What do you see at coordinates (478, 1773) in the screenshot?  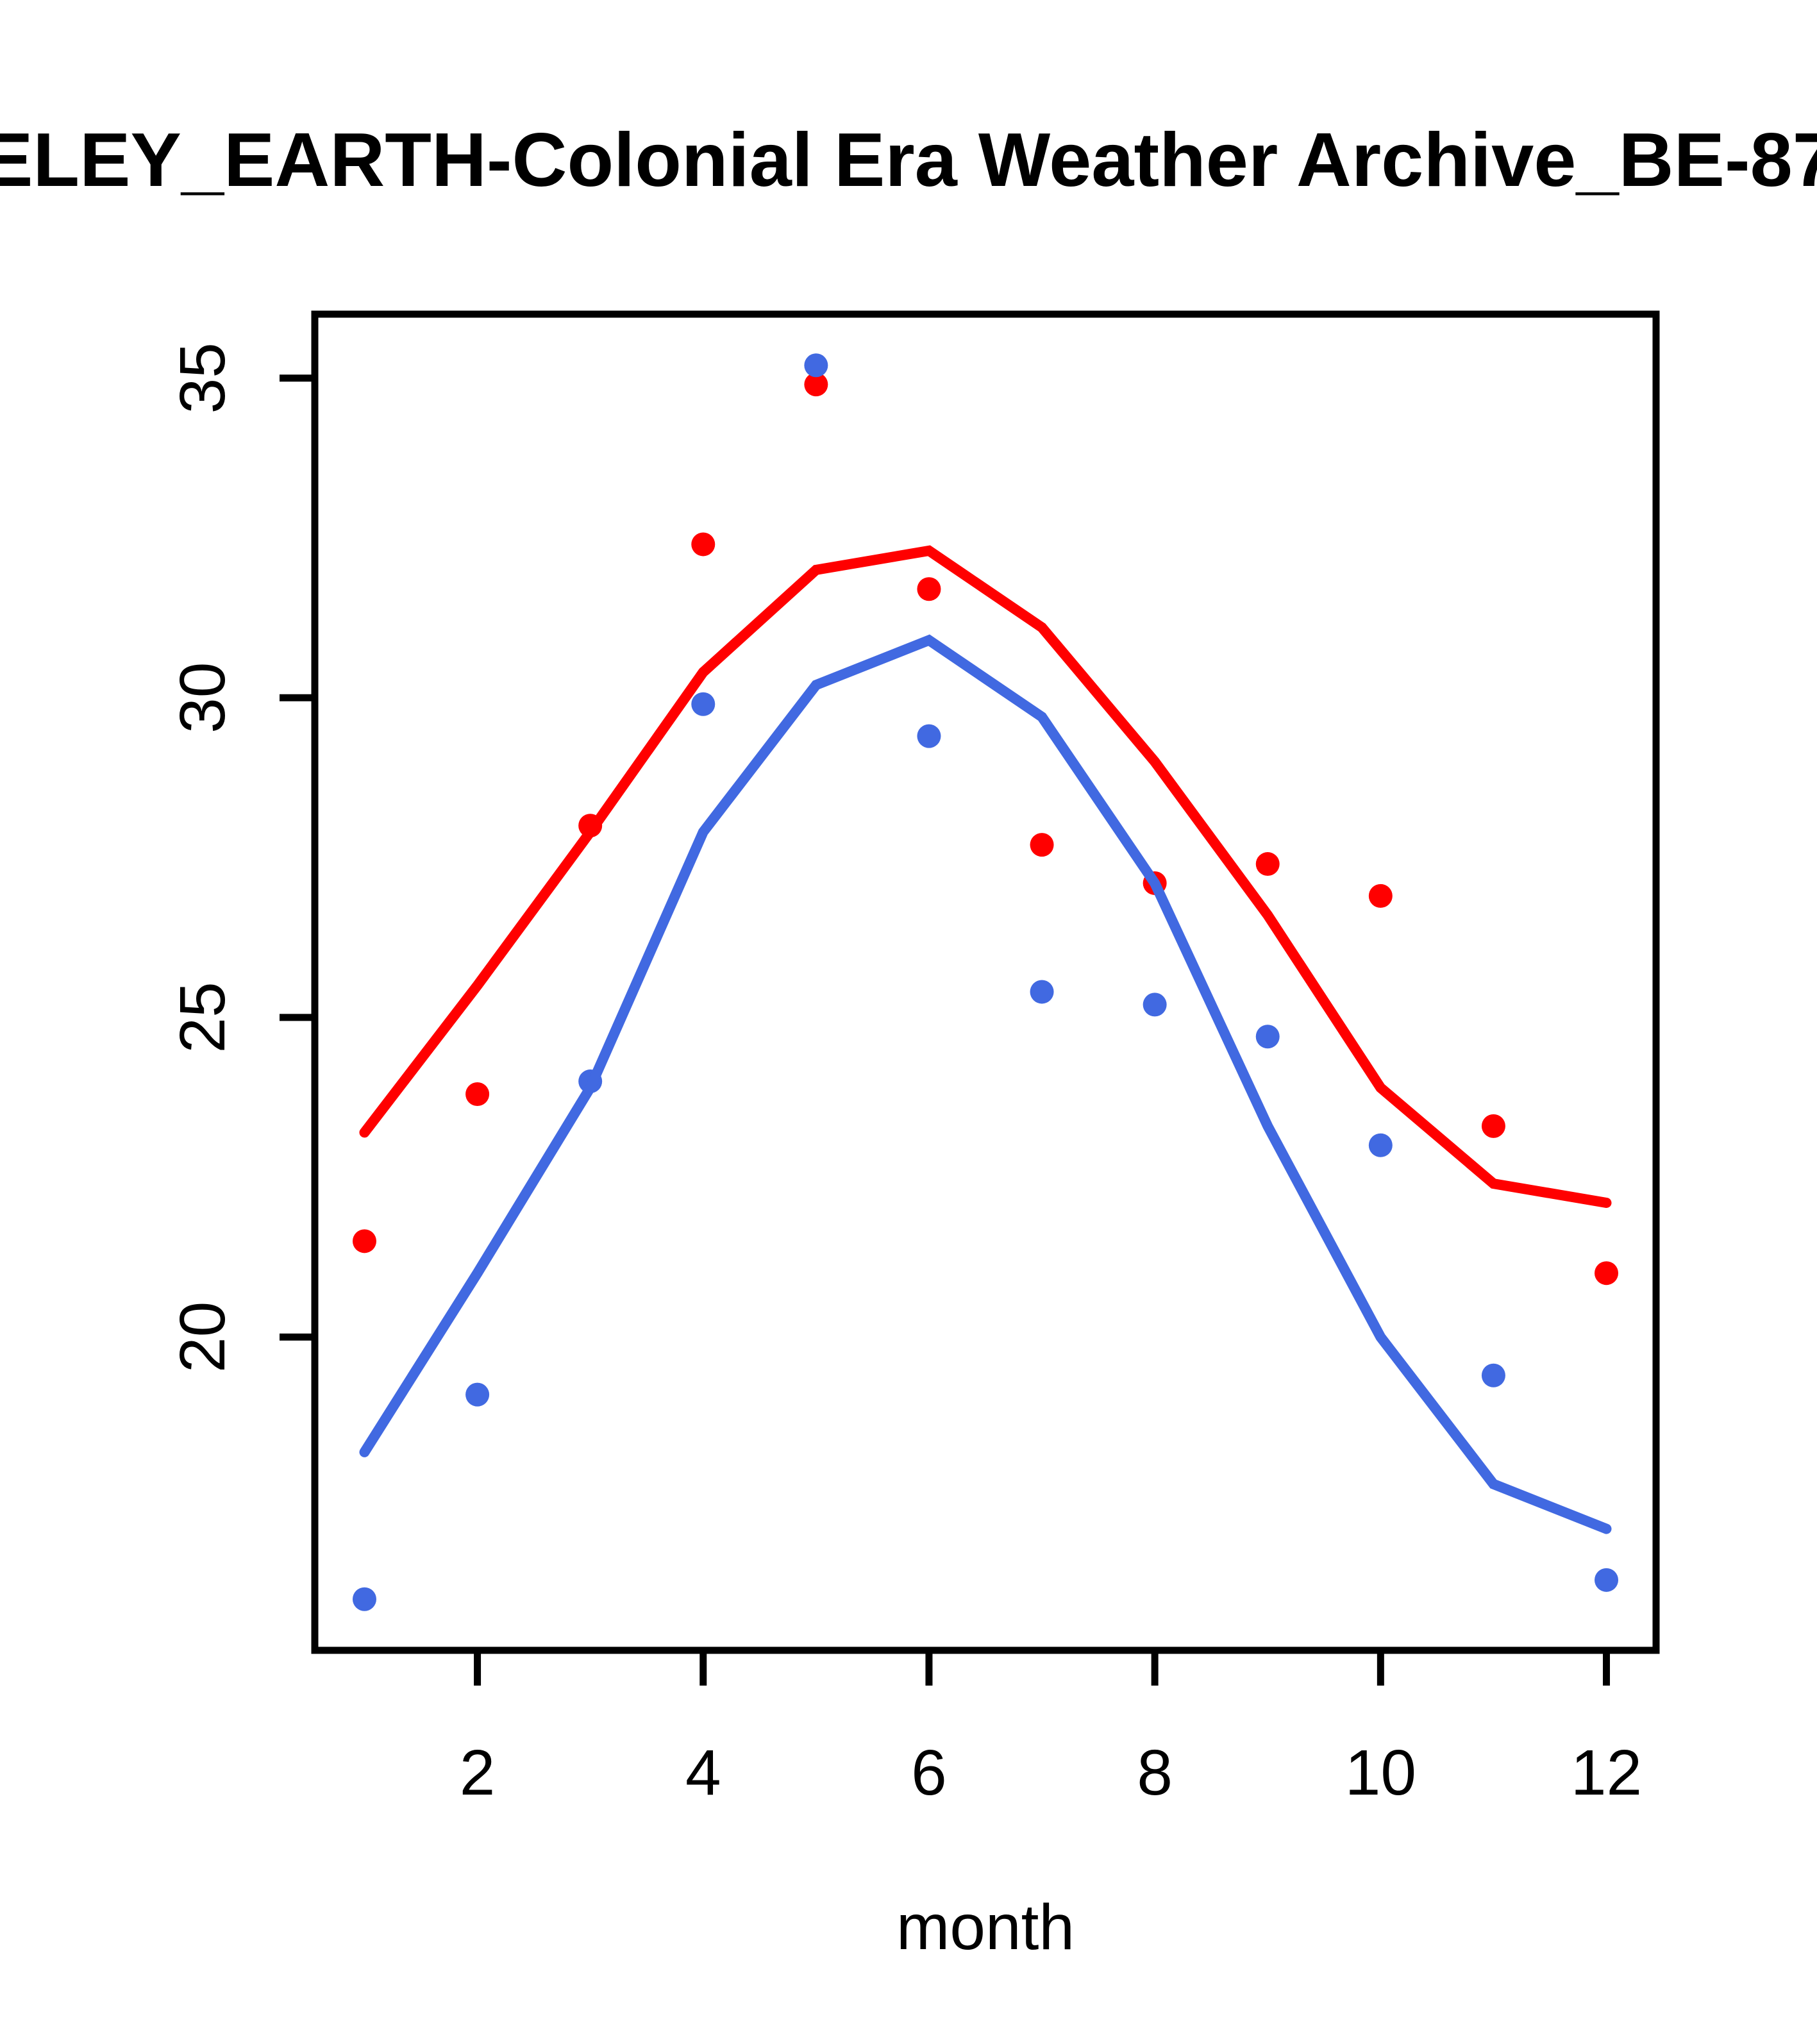 I see `x-tick-label-2: 2` at bounding box center [478, 1773].